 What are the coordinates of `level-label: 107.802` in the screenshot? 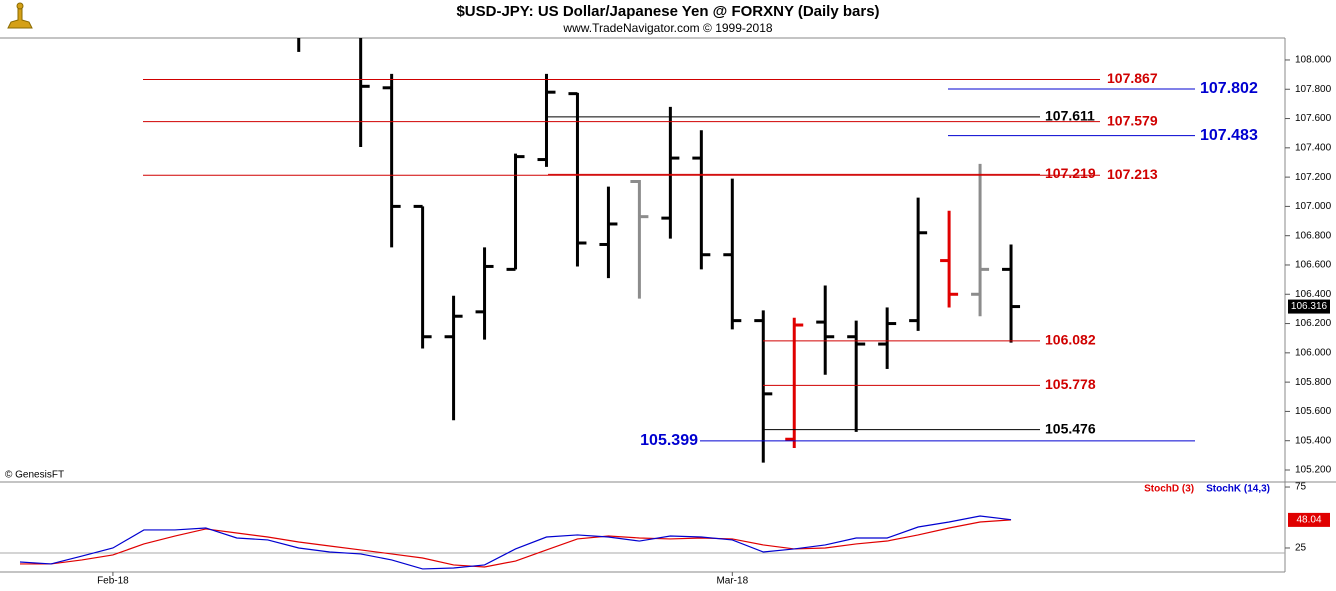 It's located at (1229, 88).